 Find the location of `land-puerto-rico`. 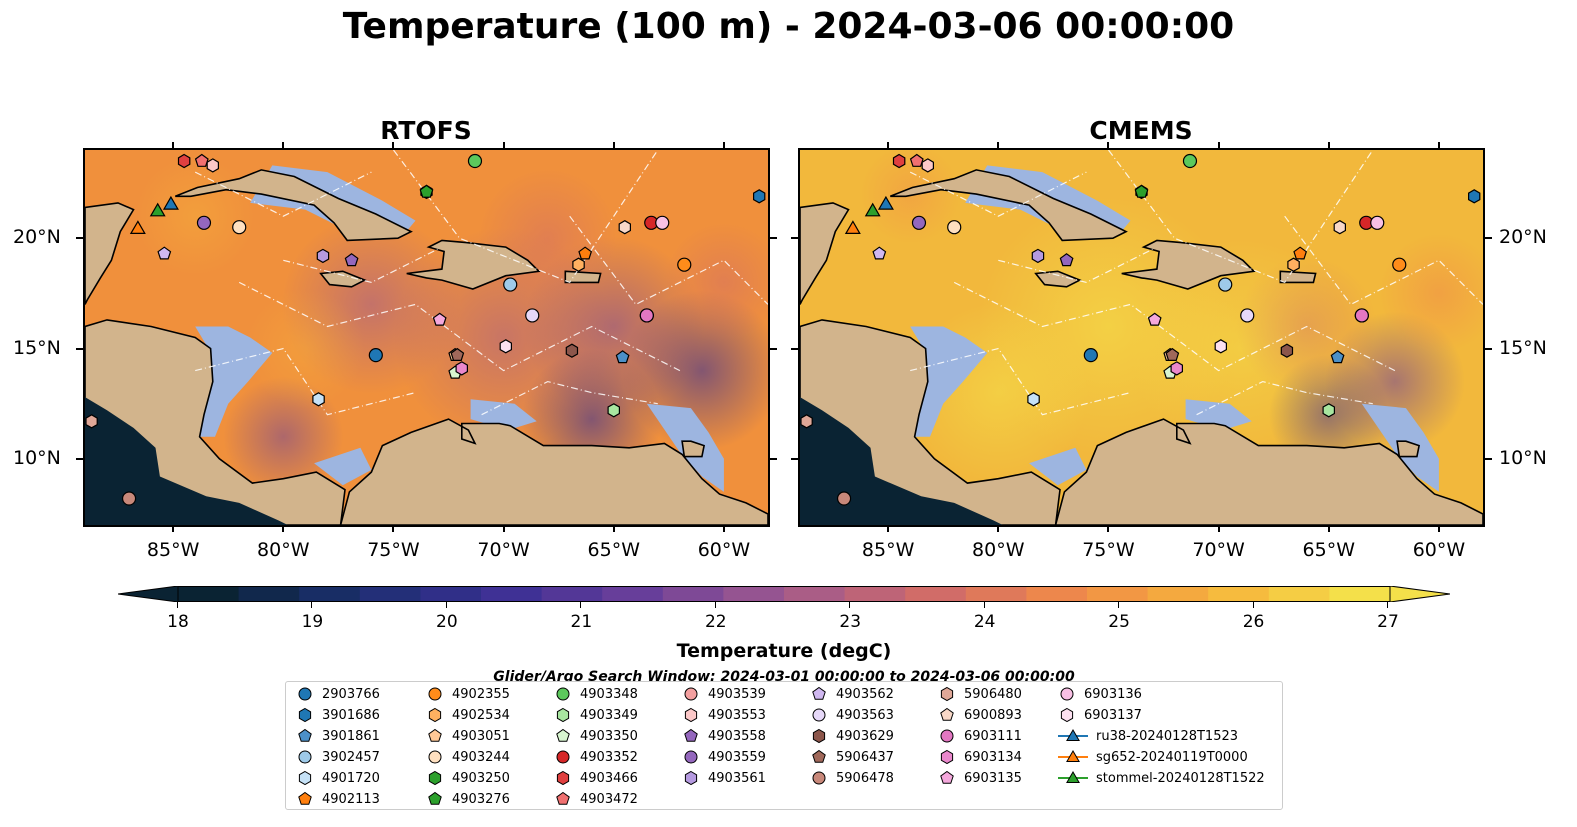

land-puerto-rico is located at coordinates (1298, 277).